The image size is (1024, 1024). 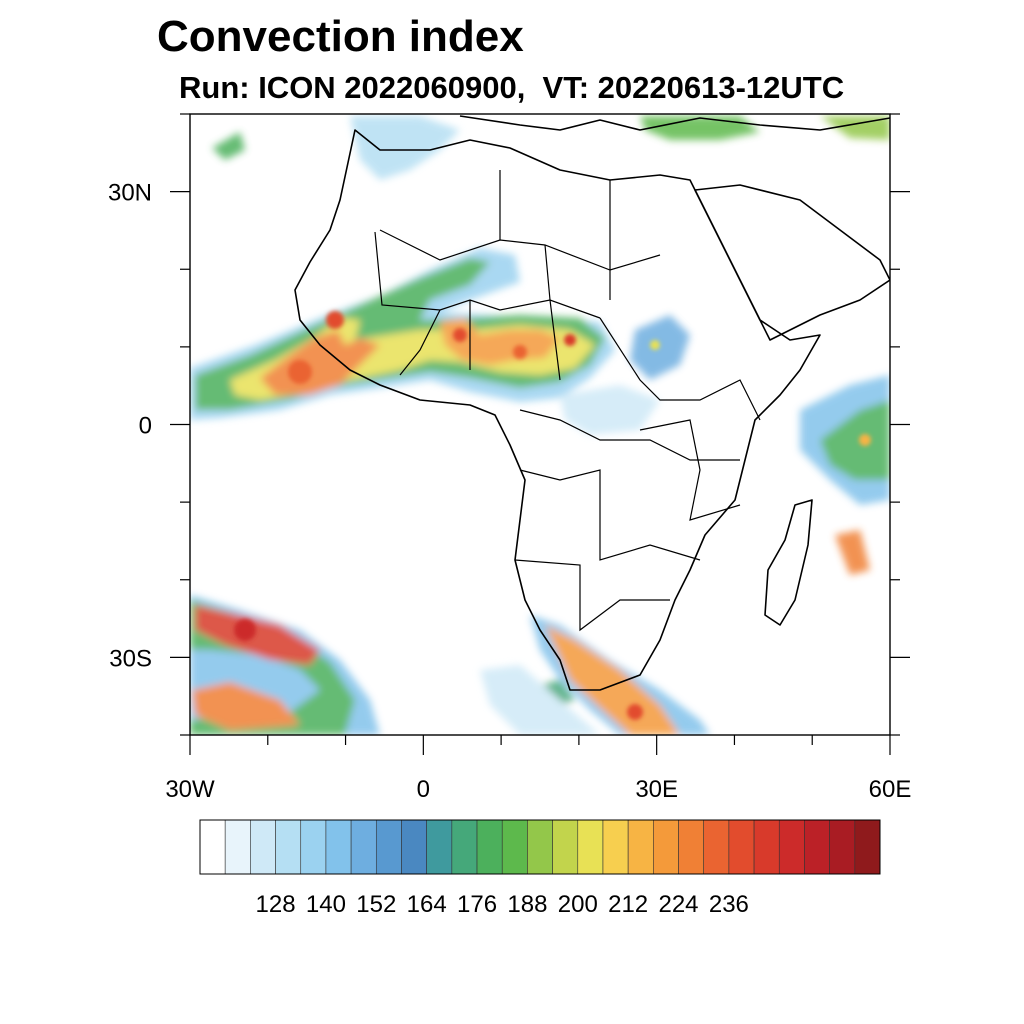 What do you see at coordinates (276, 904) in the screenshot?
I see `colorbar-label: 128` at bounding box center [276, 904].